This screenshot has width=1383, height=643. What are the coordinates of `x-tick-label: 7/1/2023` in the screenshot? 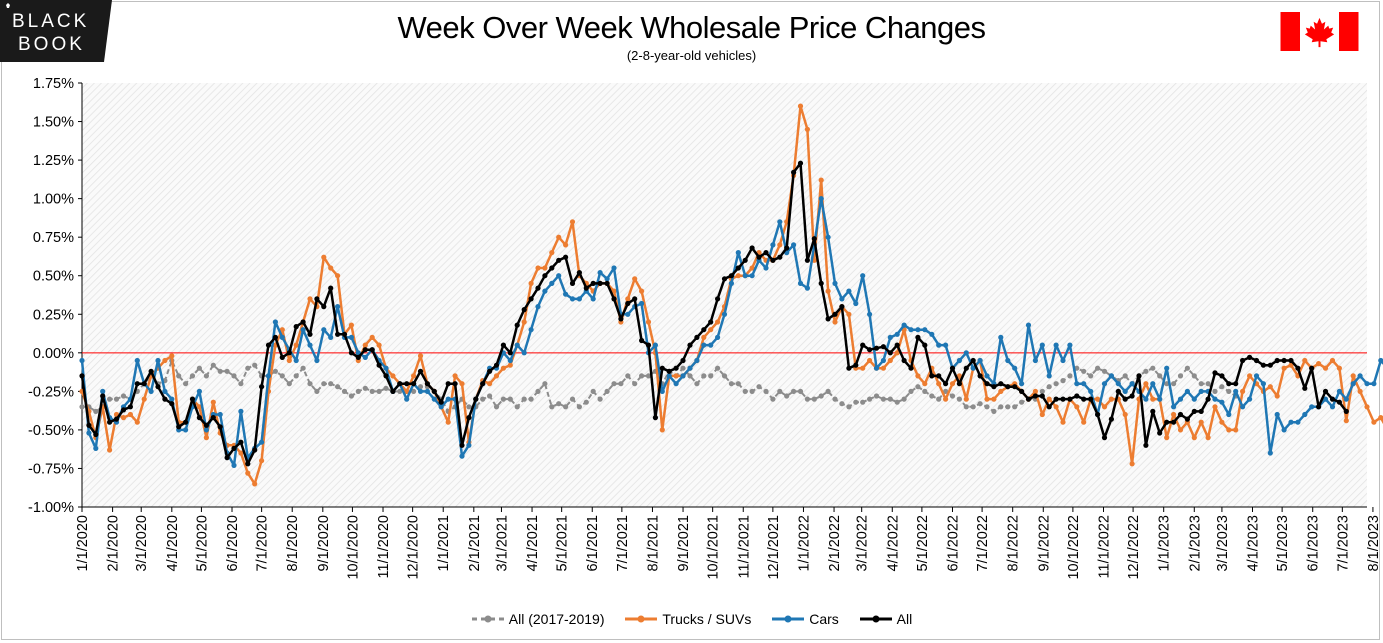 It's located at (1343, 543).